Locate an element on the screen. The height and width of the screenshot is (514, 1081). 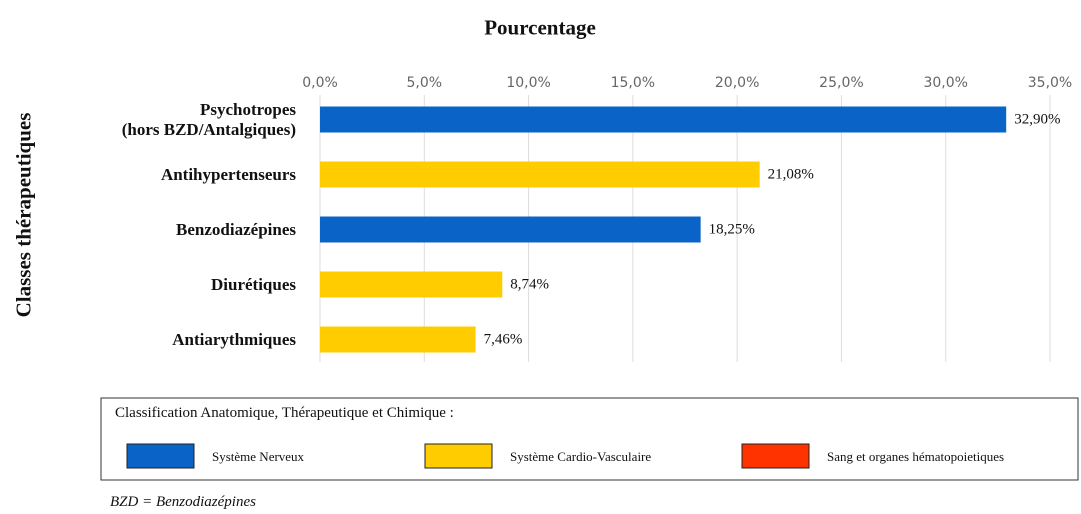
x-tick-label: 35,0% is located at coordinates (1050, 83).